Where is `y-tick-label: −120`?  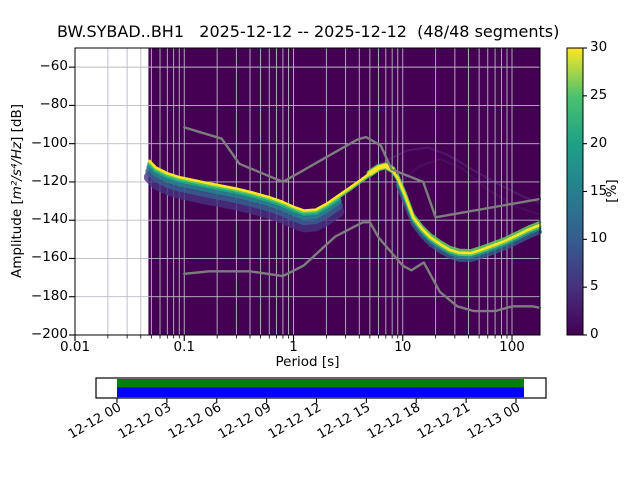 y-tick-label: −120 is located at coordinates (49, 180).